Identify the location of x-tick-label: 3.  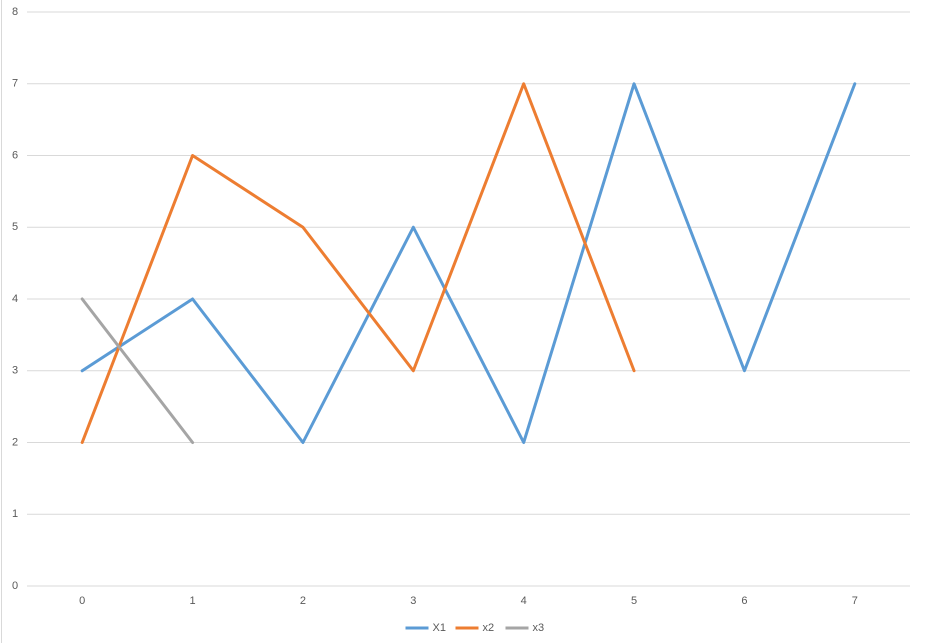
(413, 601).